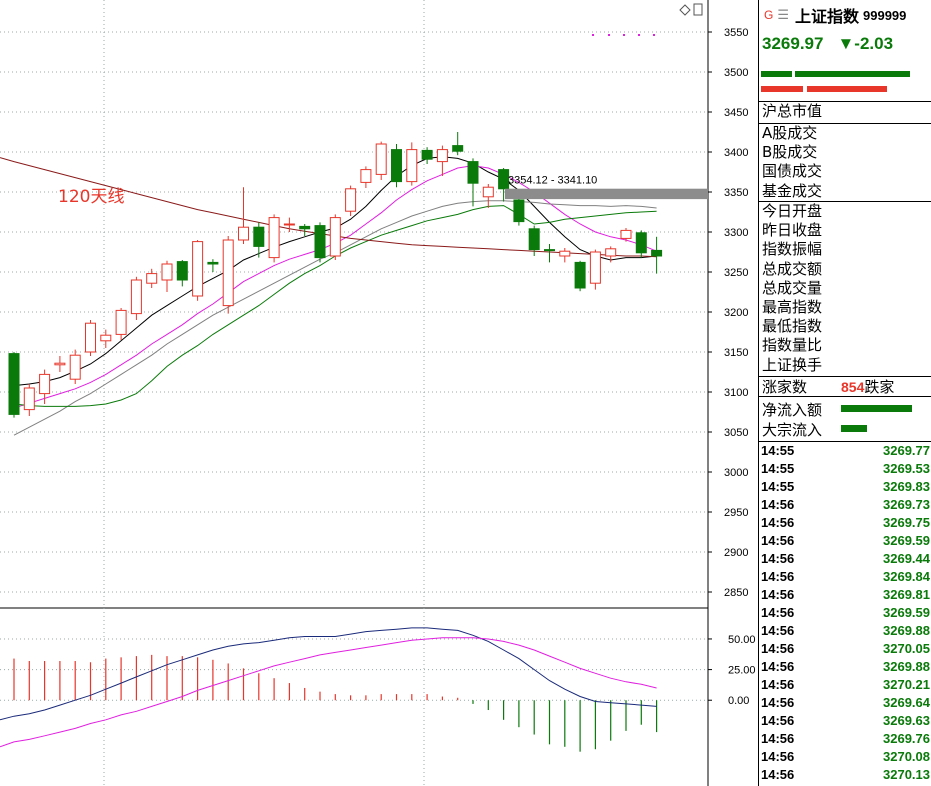 Image resolution: width=931 pixels, height=786 pixels. I want to click on macd-tick-label: 25.00, so click(742, 671).